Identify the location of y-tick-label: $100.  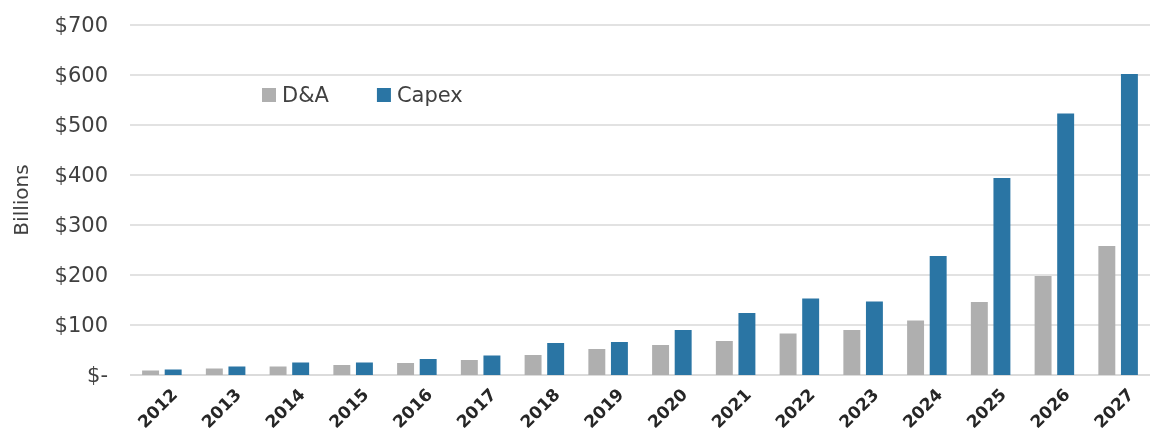
(81, 325).